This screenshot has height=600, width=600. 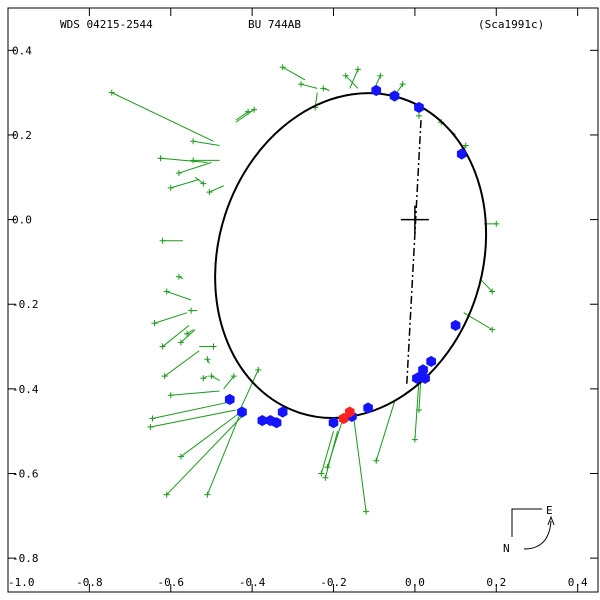 I want to click on header-center: BU 744AB, so click(x=274, y=24).